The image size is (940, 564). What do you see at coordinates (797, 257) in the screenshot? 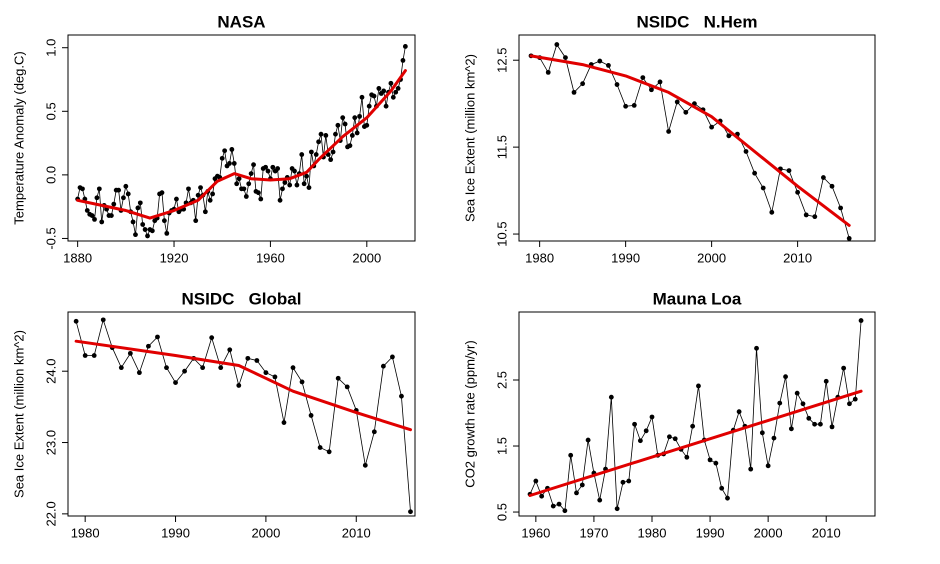
I see `x-tick-label: 2010` at bounding box center [797, 257].